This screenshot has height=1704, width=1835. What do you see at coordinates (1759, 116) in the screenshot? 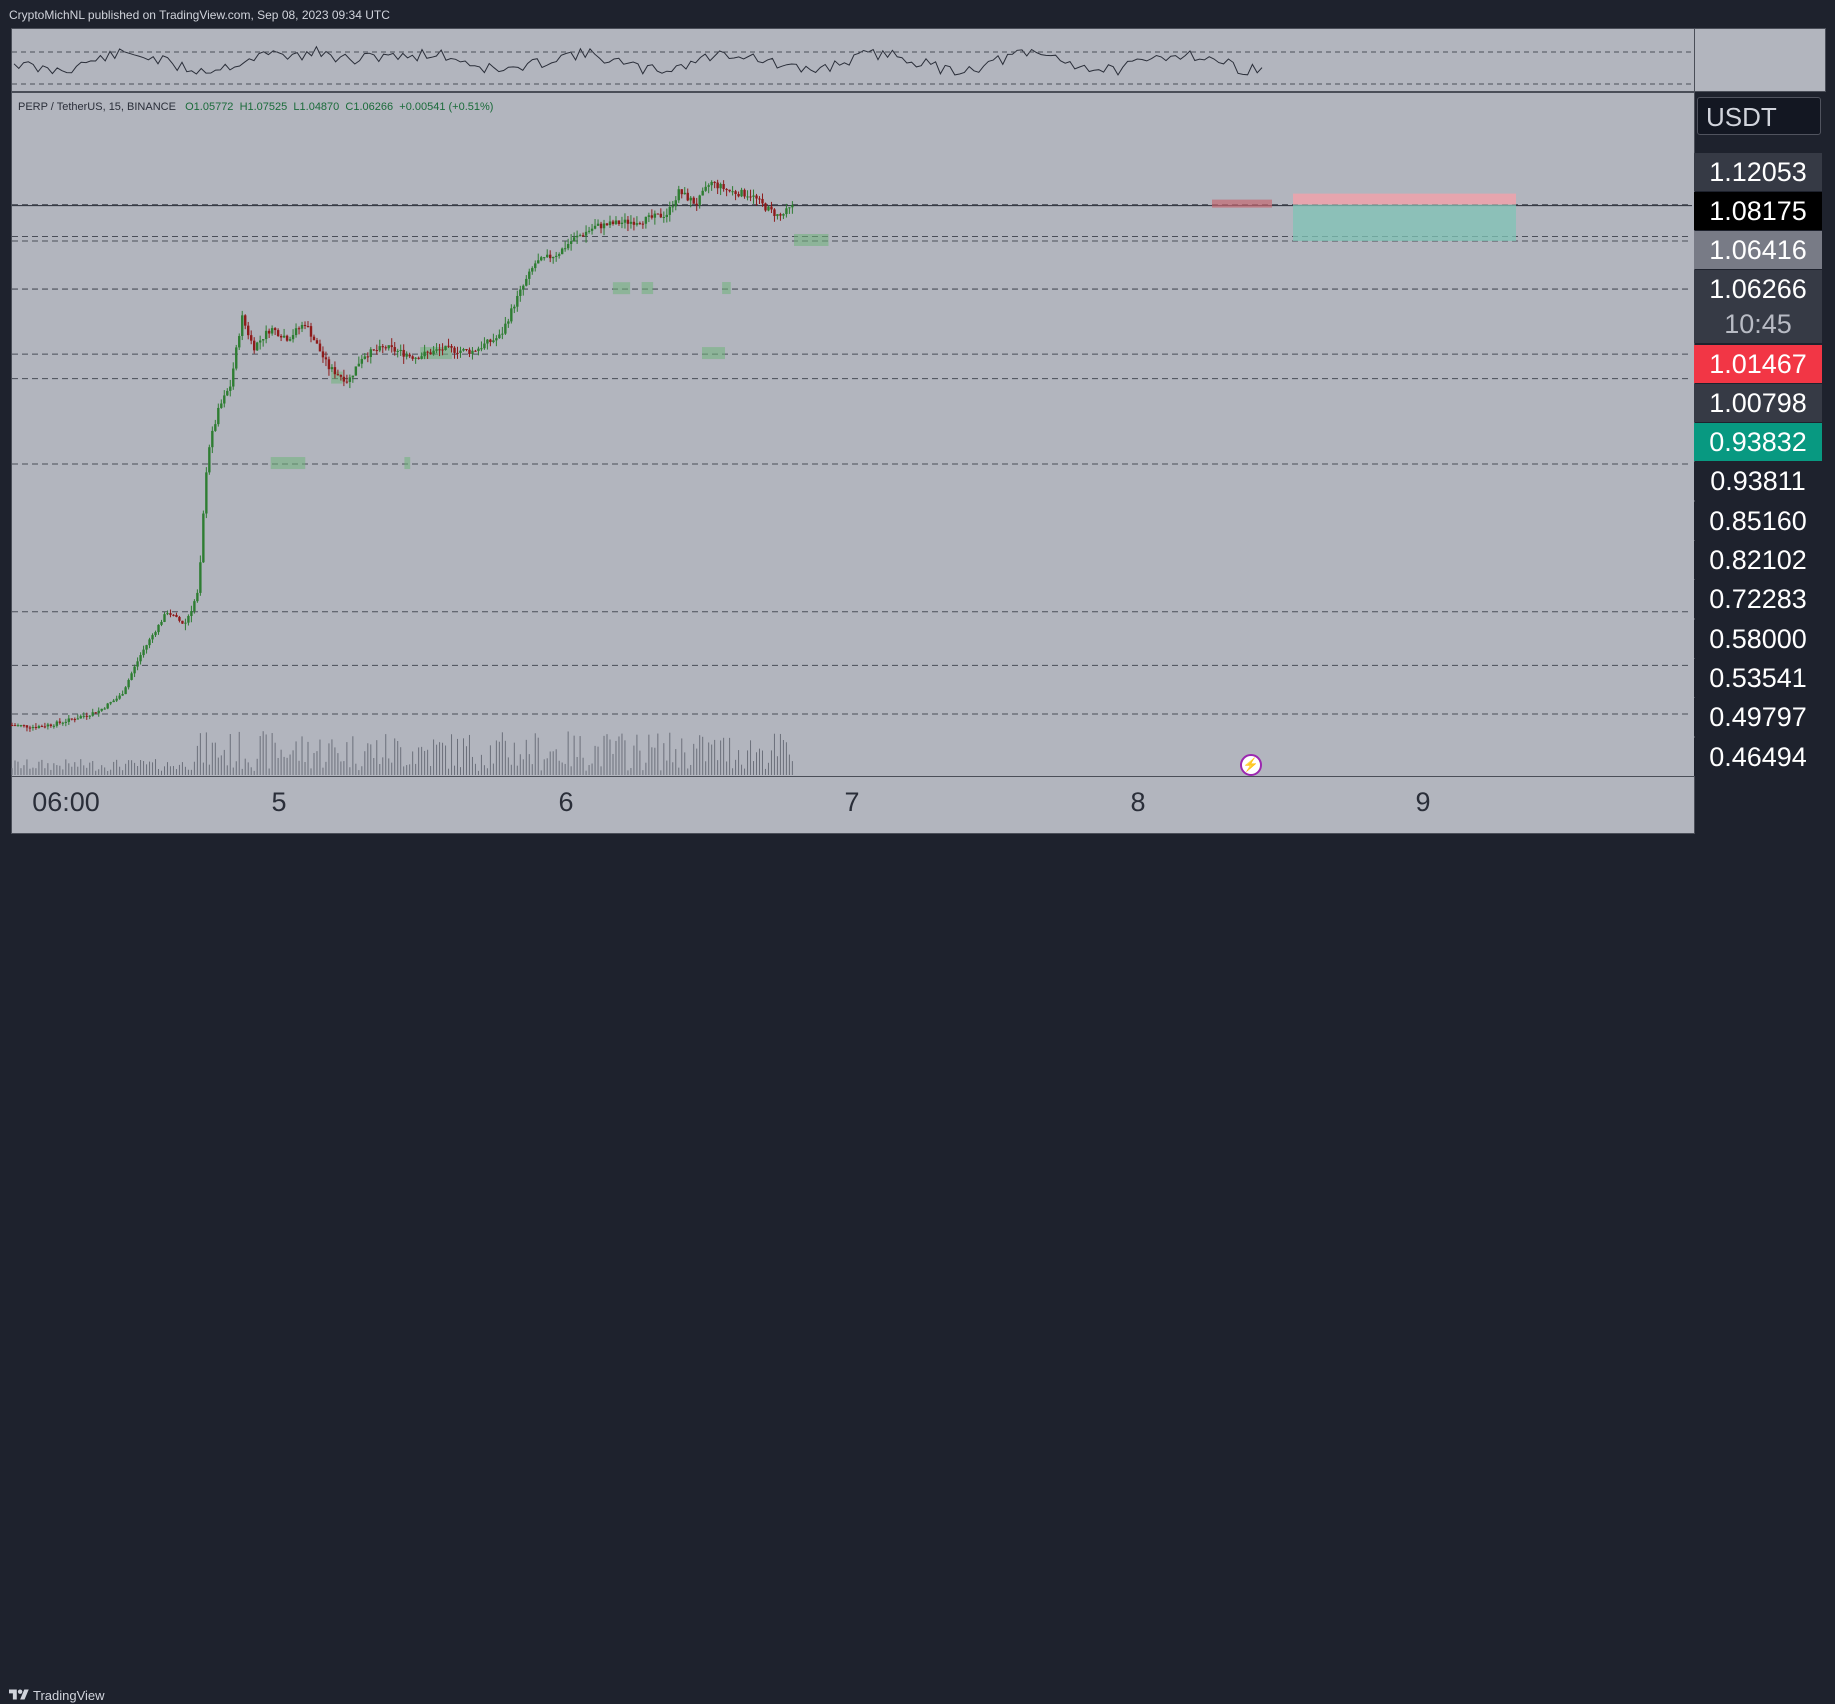
I see `currency-button: USDT` at bounding box center [1759, 116].